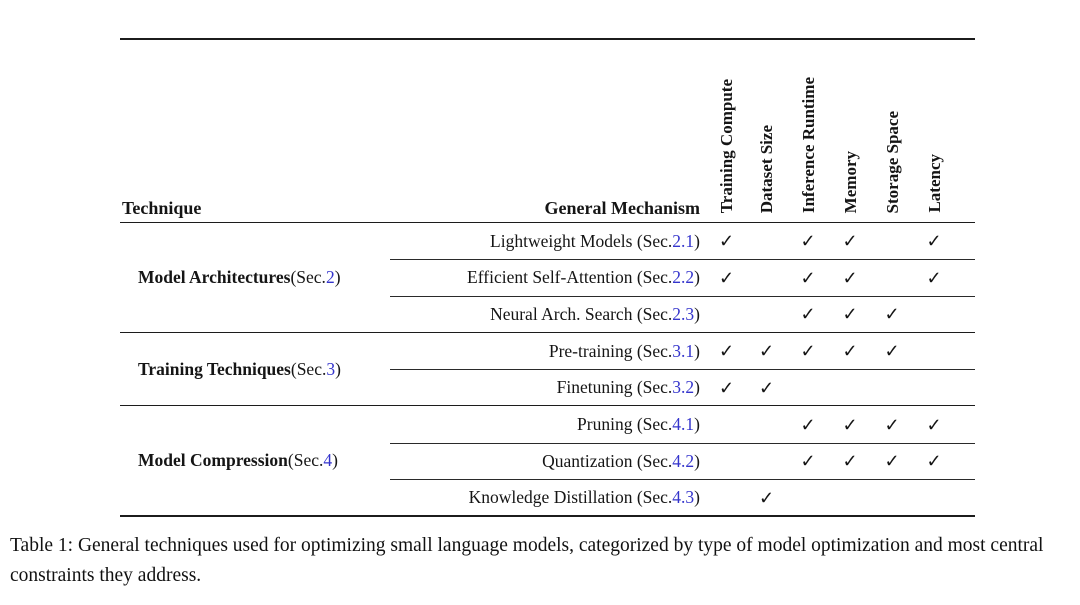  What do you see at coordinates (213, 460) in the screenshot?
I see `group-name: Model Compression` at bounding box center [213, 460].